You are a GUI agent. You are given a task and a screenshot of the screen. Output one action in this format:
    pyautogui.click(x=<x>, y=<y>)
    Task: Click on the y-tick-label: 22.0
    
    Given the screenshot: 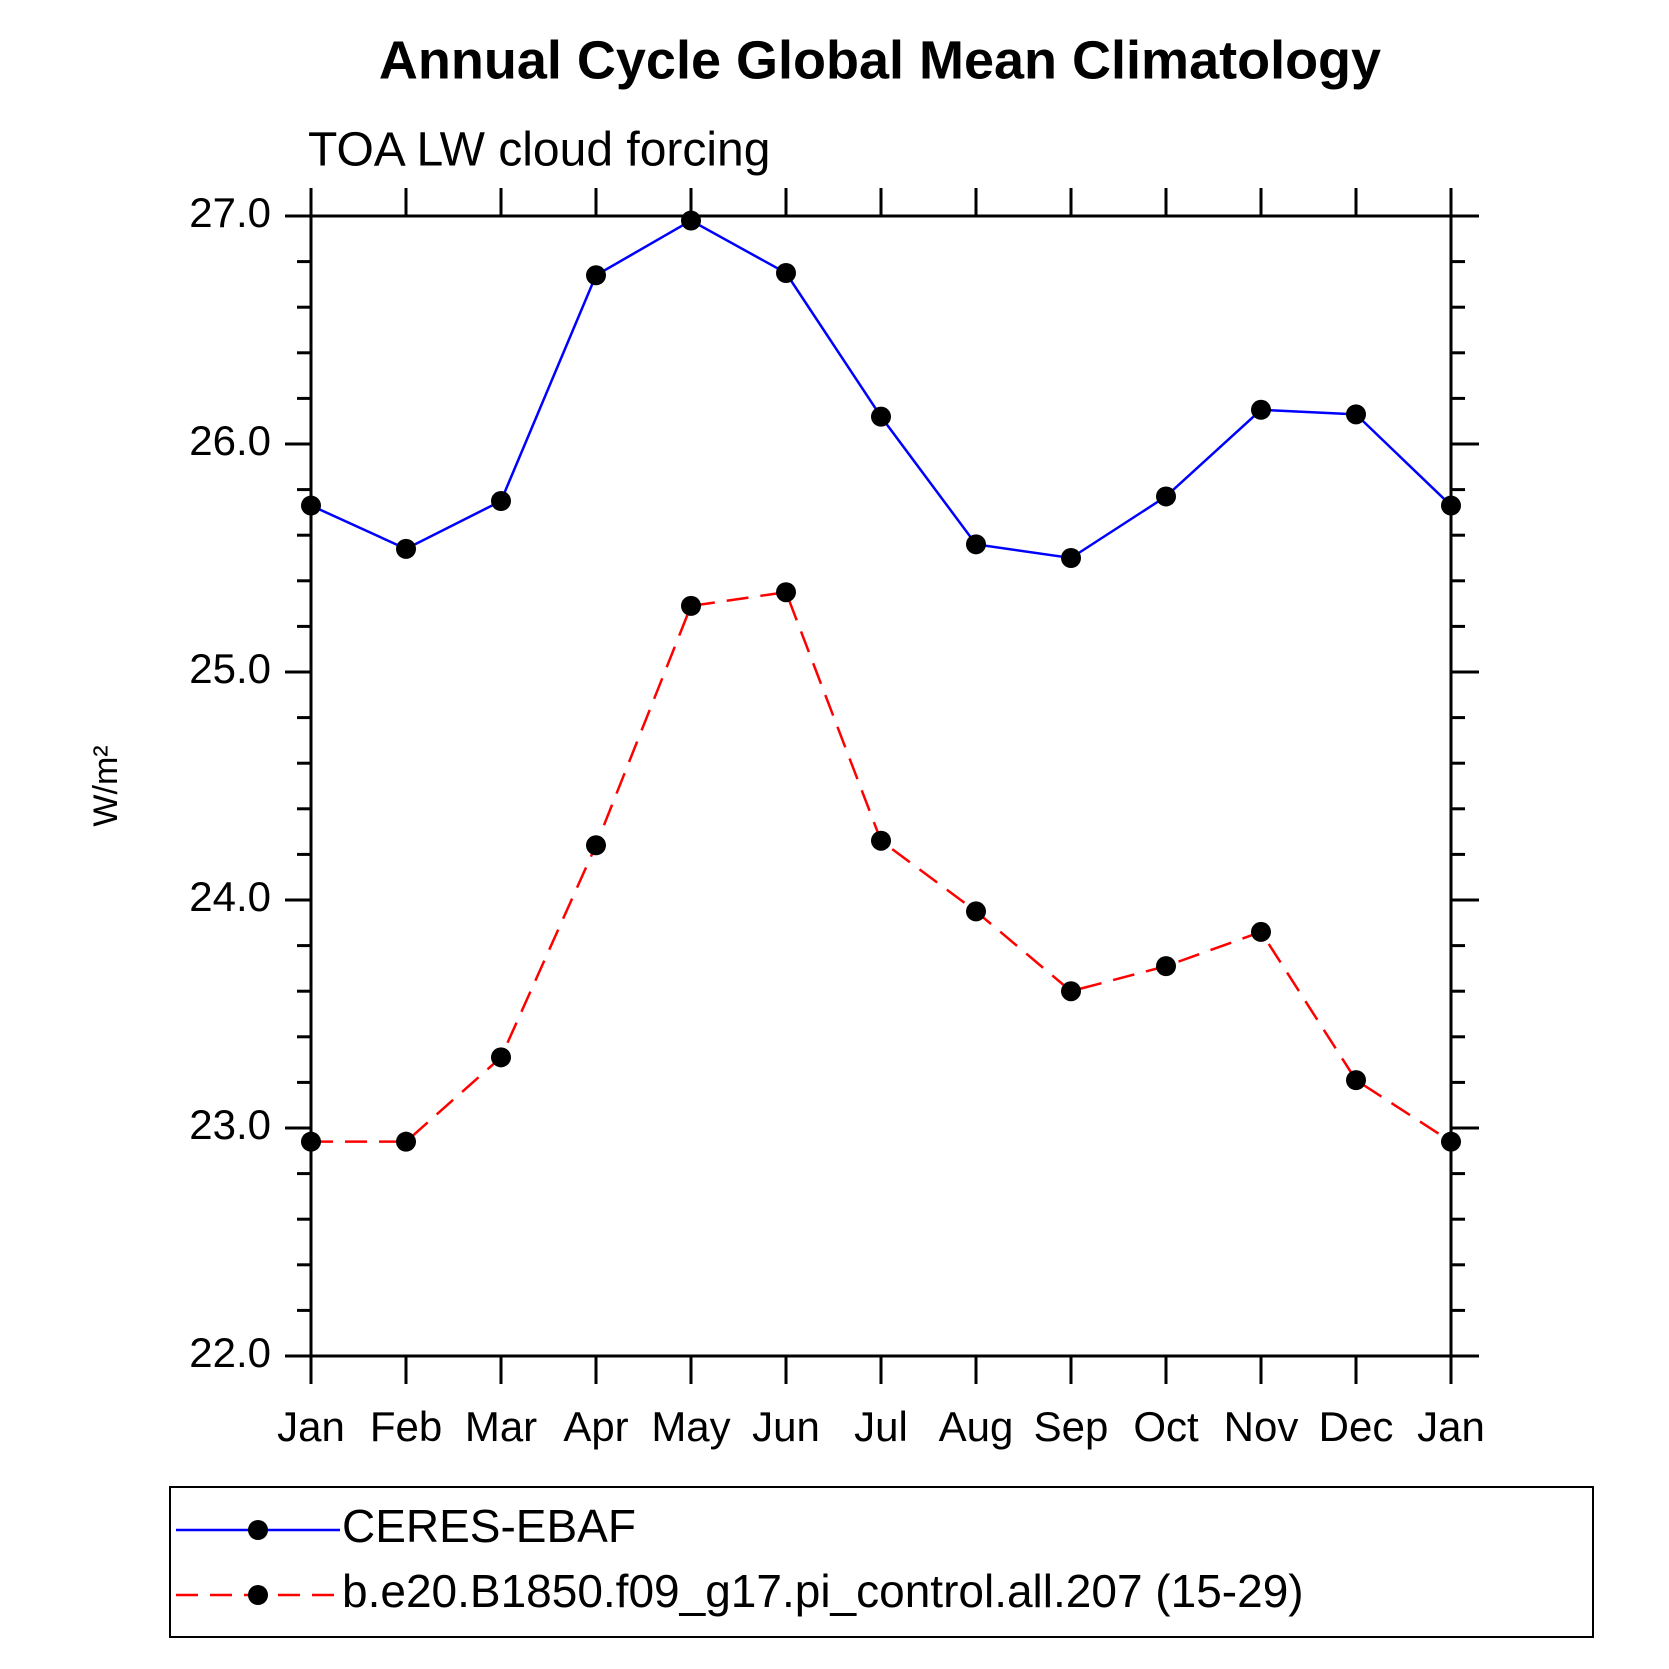 What is the action you would take?
    pyautogui.click(x=230, y=1352)
    